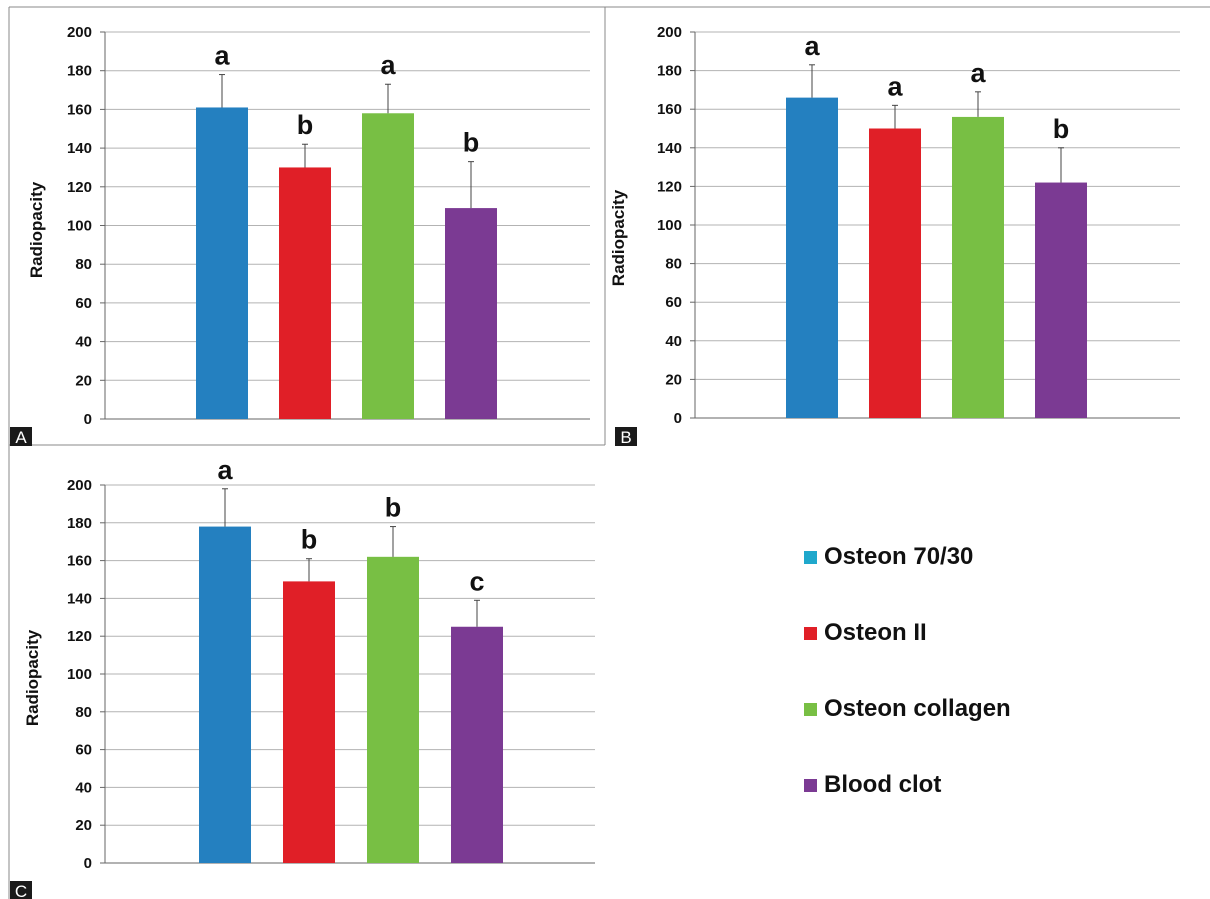 This screenshot has height=899, width=1210. I want to click on legend-item-osteon-ii: Osteon II, so click(994, 633).